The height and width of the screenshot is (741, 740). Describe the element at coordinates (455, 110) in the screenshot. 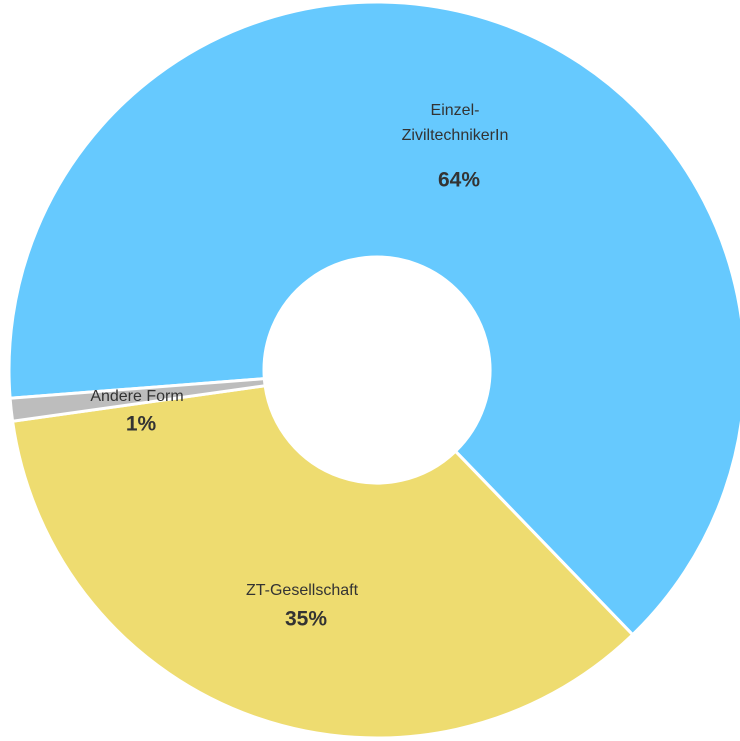

I see `slice-label-line: Einzel-` at that location.